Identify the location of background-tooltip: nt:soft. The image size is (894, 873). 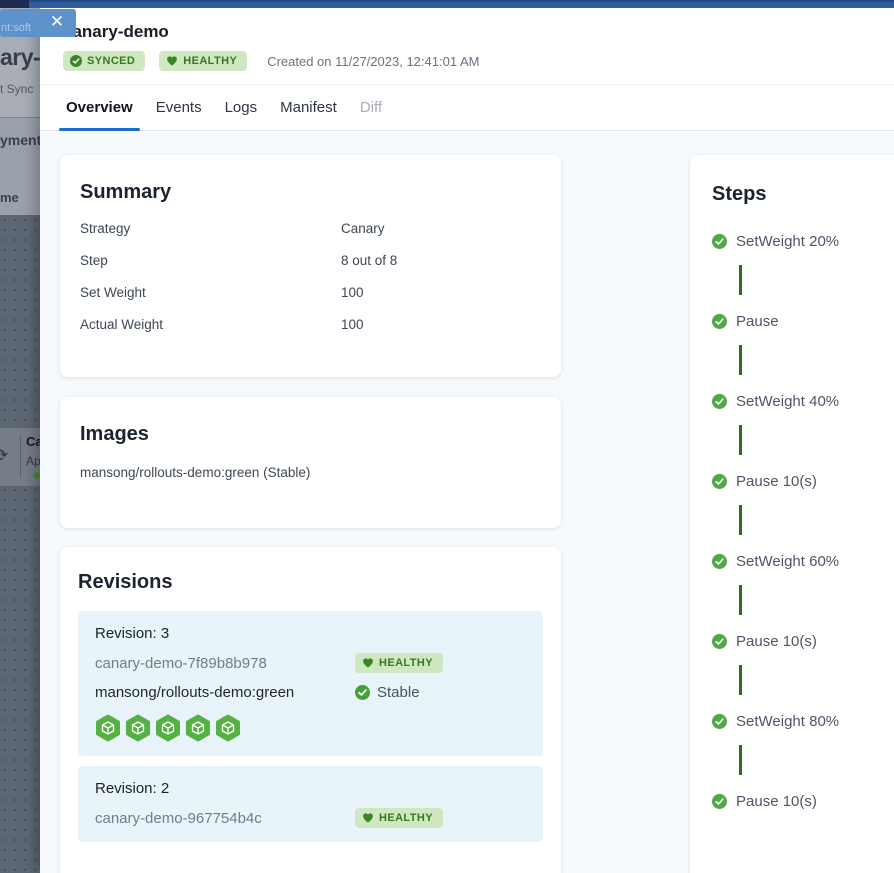
(38, 23).